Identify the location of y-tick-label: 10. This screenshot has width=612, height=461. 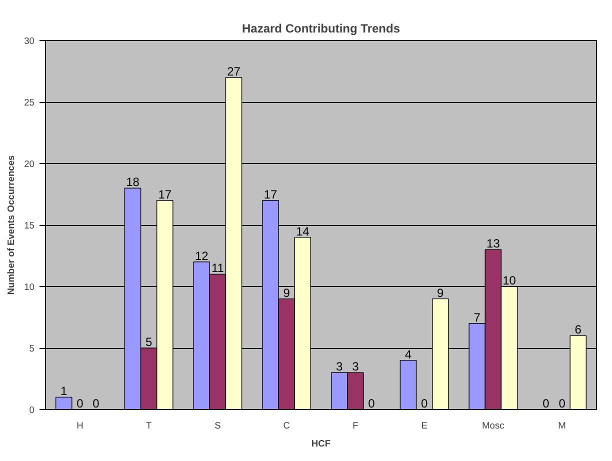
(29, 287).